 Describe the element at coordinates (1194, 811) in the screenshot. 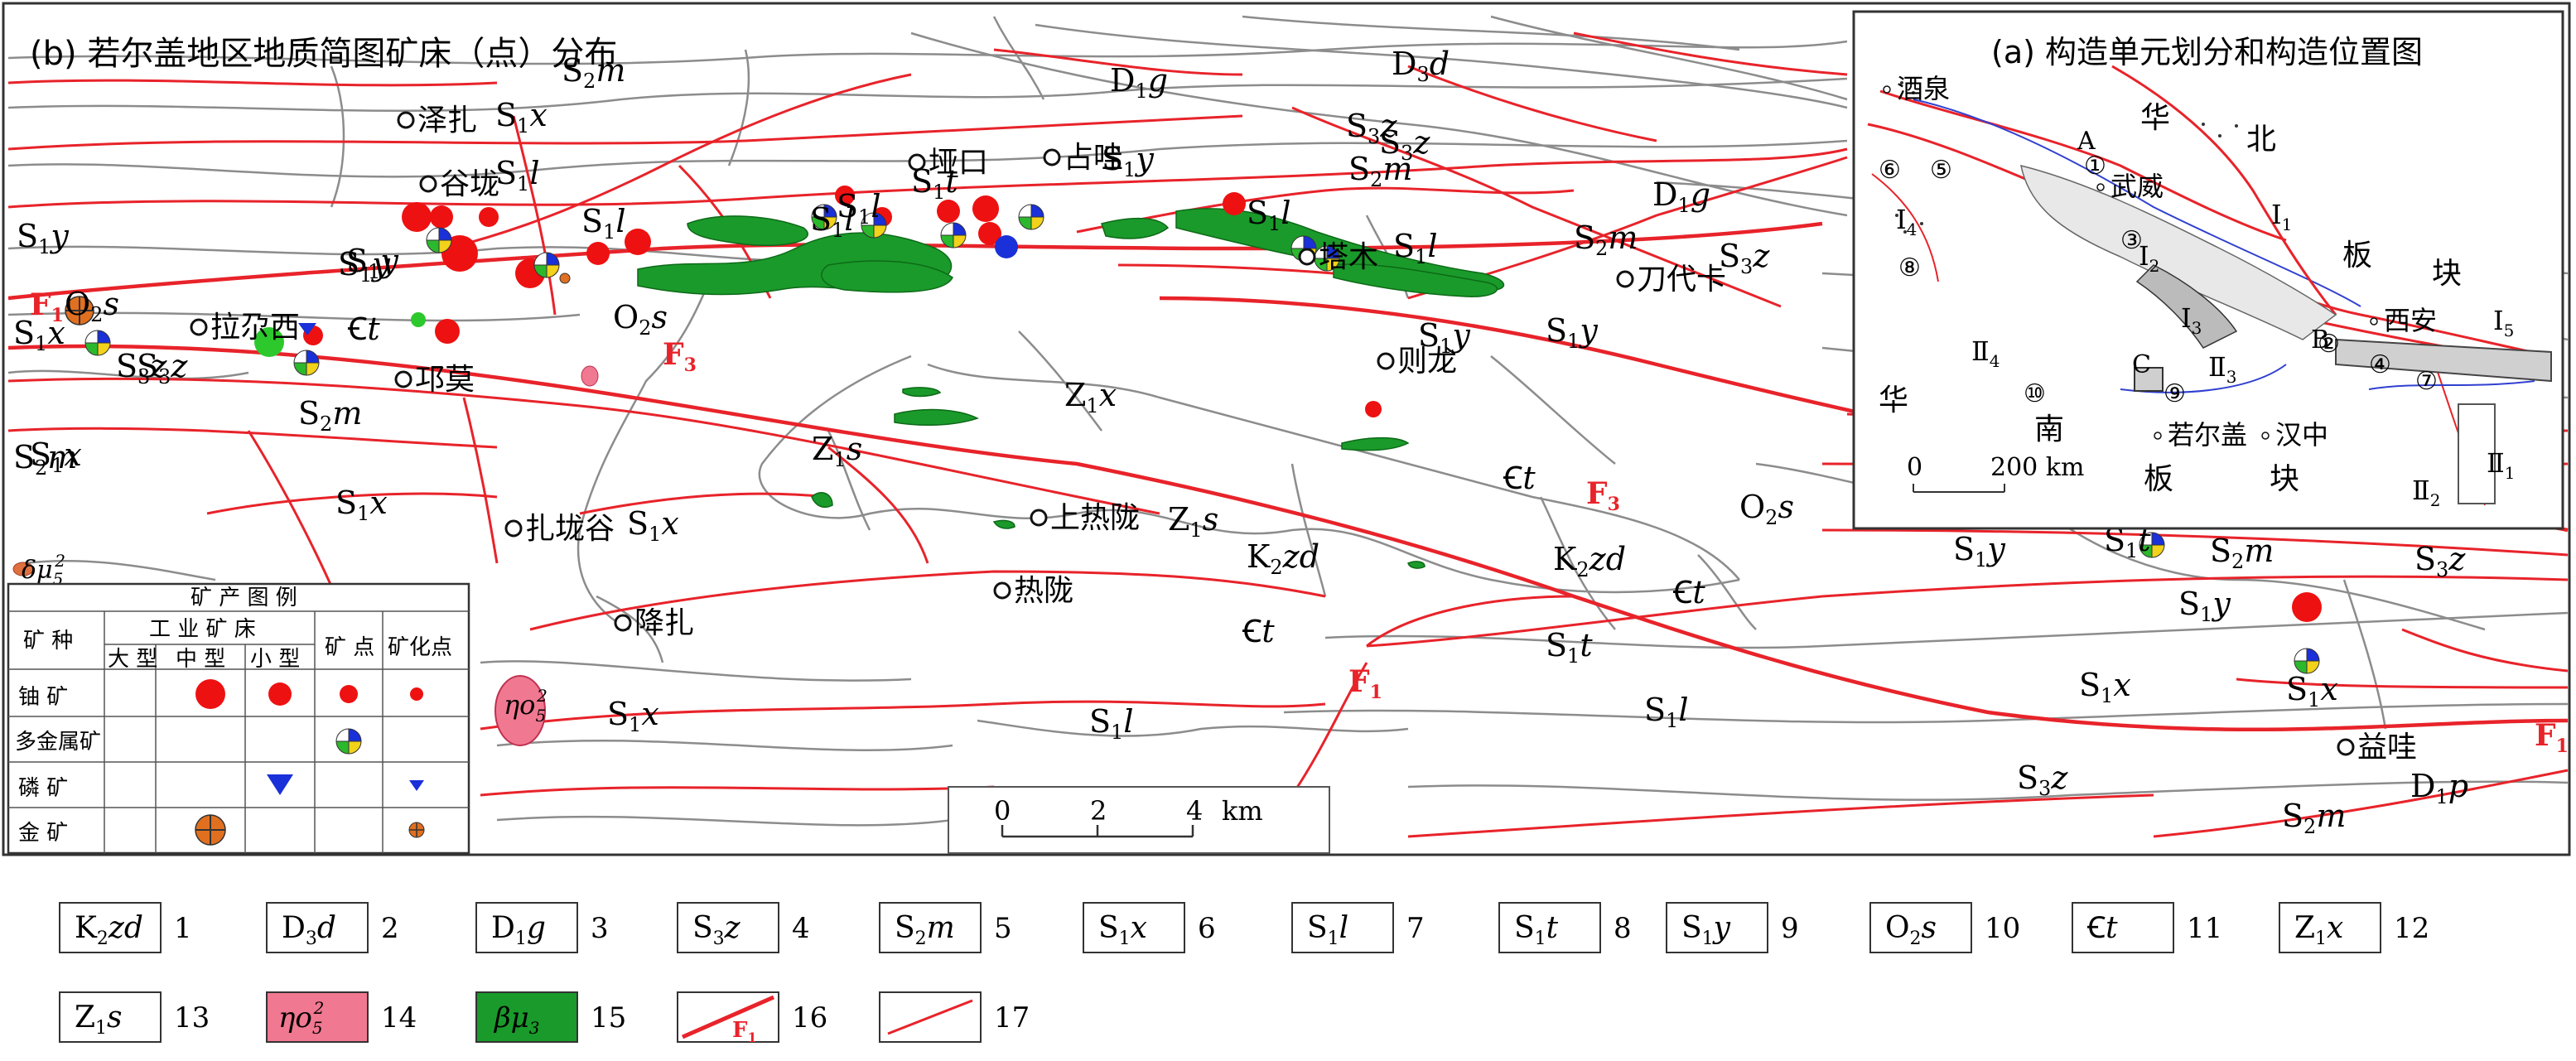

I see `scale-tick-4: 4` at that location.